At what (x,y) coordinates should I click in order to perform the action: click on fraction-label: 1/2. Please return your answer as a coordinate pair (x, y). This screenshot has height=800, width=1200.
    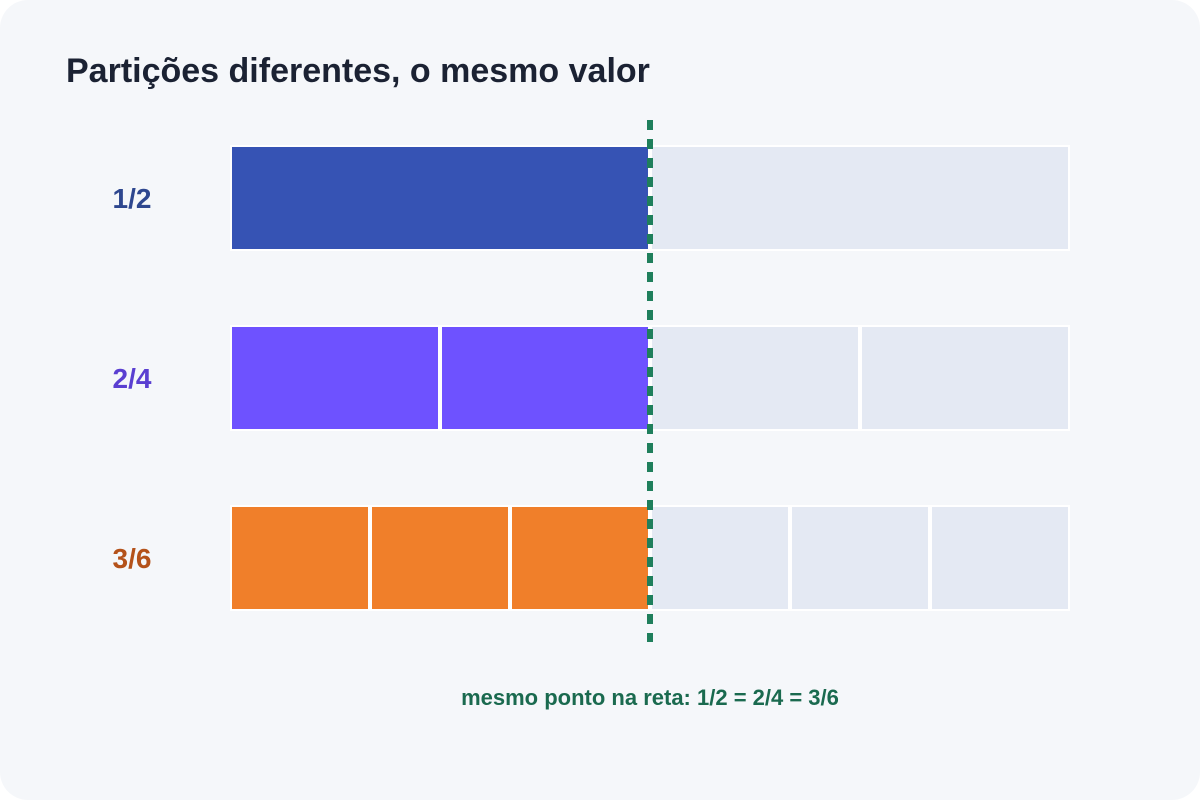
    Looking at the image, I should click on (132, 198).